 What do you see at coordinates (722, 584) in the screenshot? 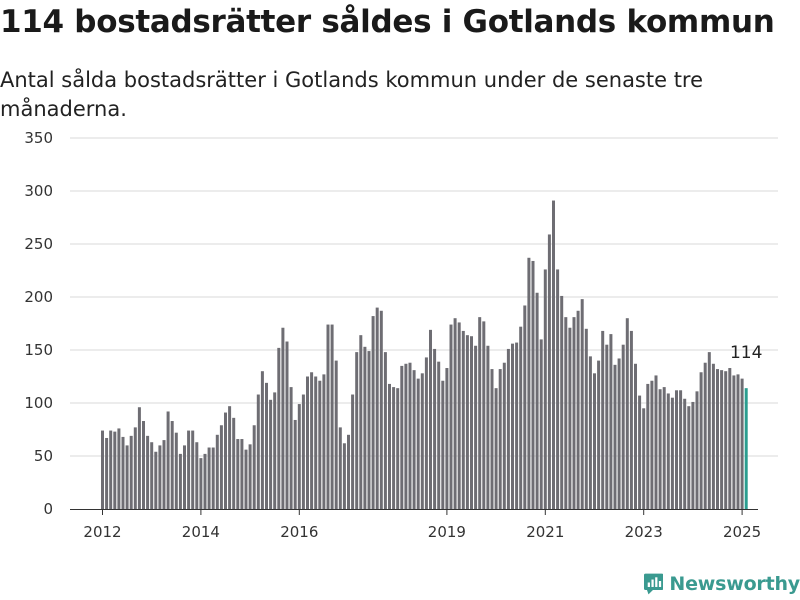
I see `newsworthy-logo: Newsworthy` at bounding box center [722, 584].